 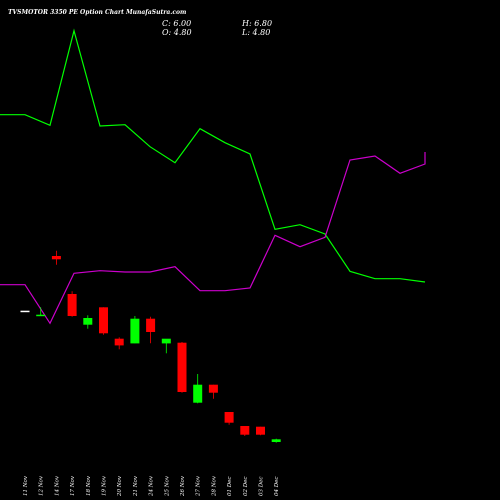 What do you see at coordinates (177, 32) in the screenshot?
I see `open-price-label: O: 4.80` at bounding box center [177, 32].